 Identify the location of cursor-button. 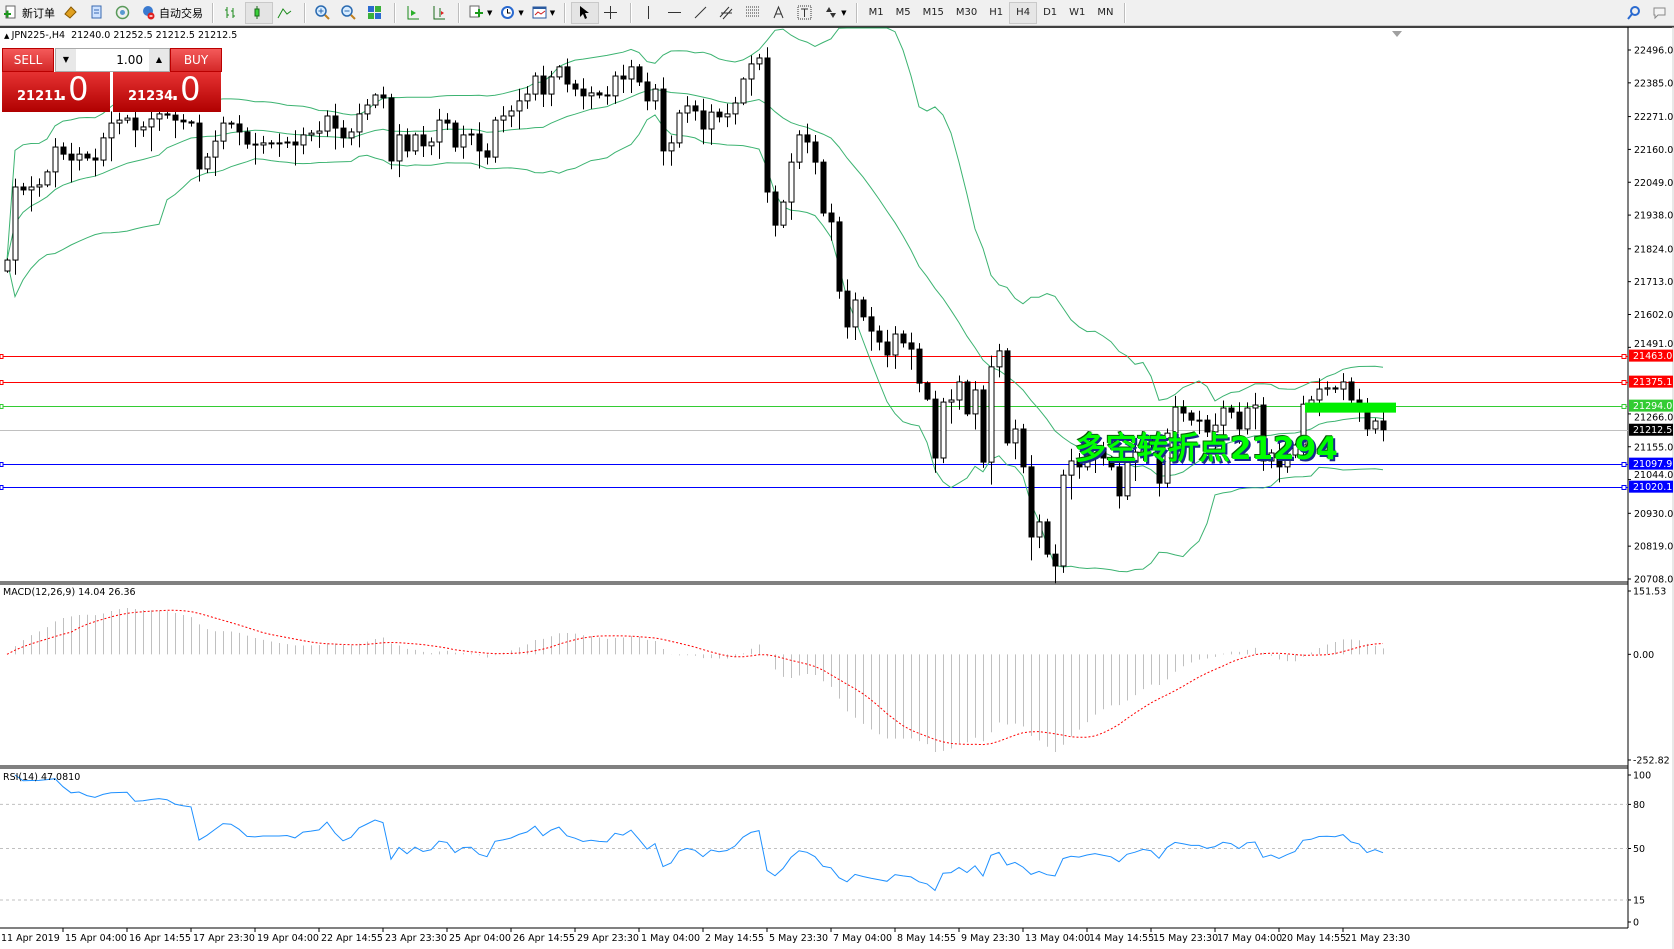
(585, 12).